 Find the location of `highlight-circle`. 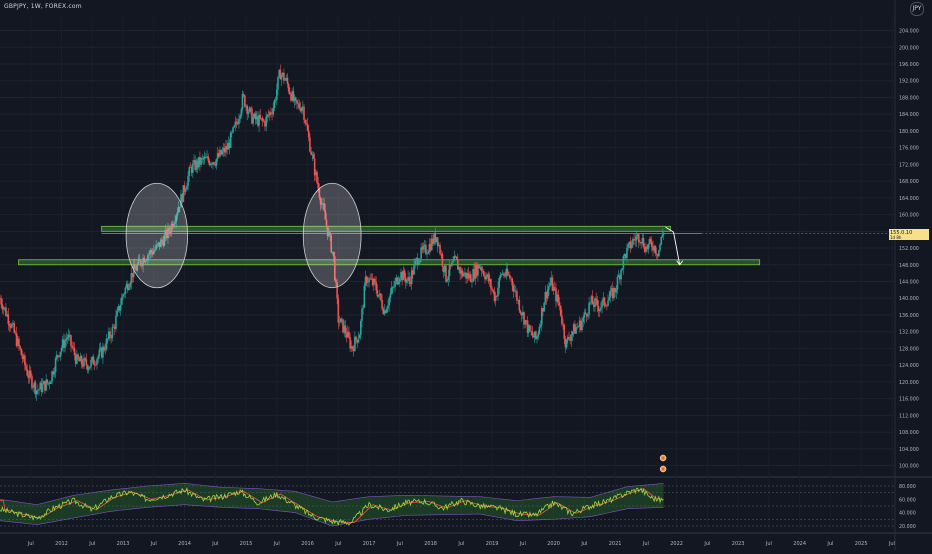

highlight-circle is located at coordinates (332, 235).